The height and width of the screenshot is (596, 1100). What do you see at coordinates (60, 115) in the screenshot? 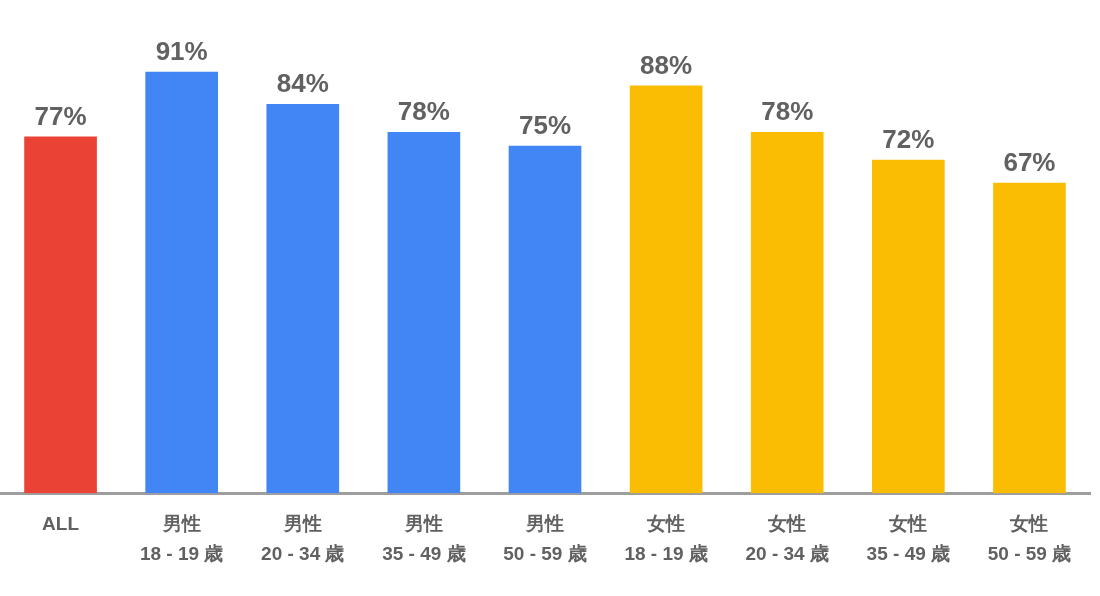
I see `data-label: 77%` at bounding box center [60, 115].